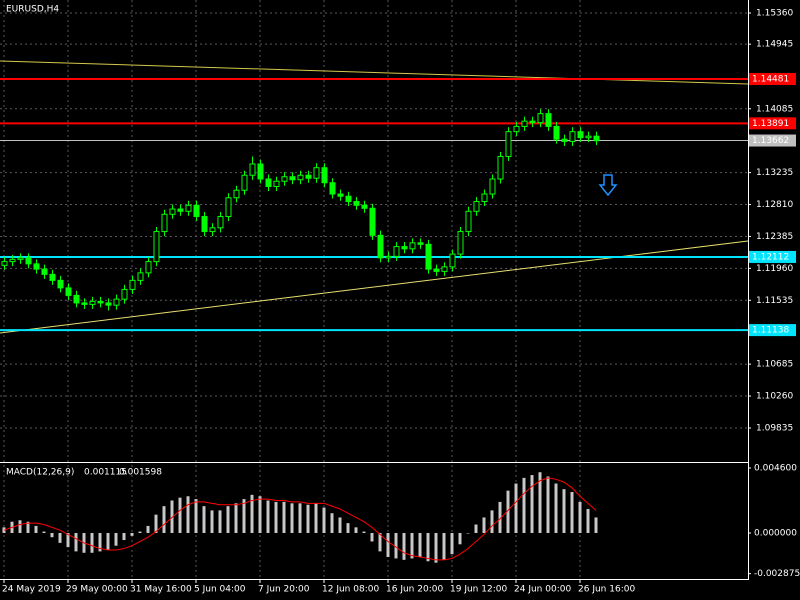 The image size is (800, 600). What do you see at coordinates (770, 331) in the screenshot?
I see `price-tag-label: 1.11138` at bounding box center [770, 331].